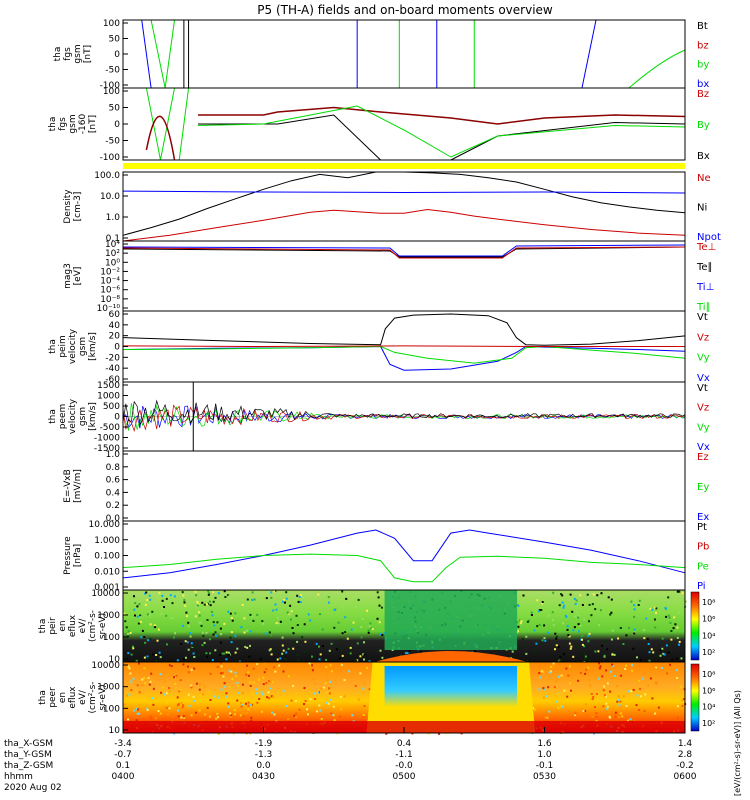 Image resolution: width=750 pixels, height=800 pixels. Describe the element at coordinates (123, 744) in the screenshot. I see `x-tick-label: -3.4` at that location.